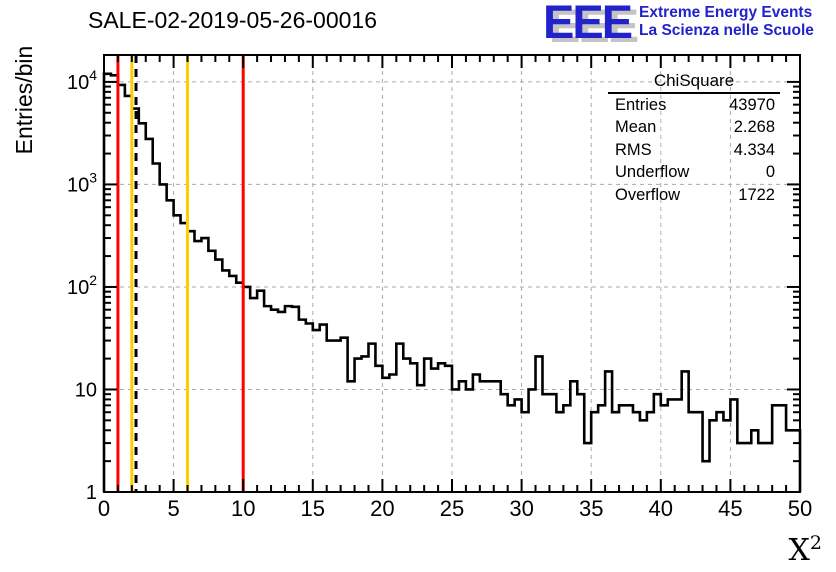 This screenshot has height=572, width=836. What do you see at coordinates (633, 149) in the screenshot?
I see `stat-label: RMS` at bounding box center [633, 149].